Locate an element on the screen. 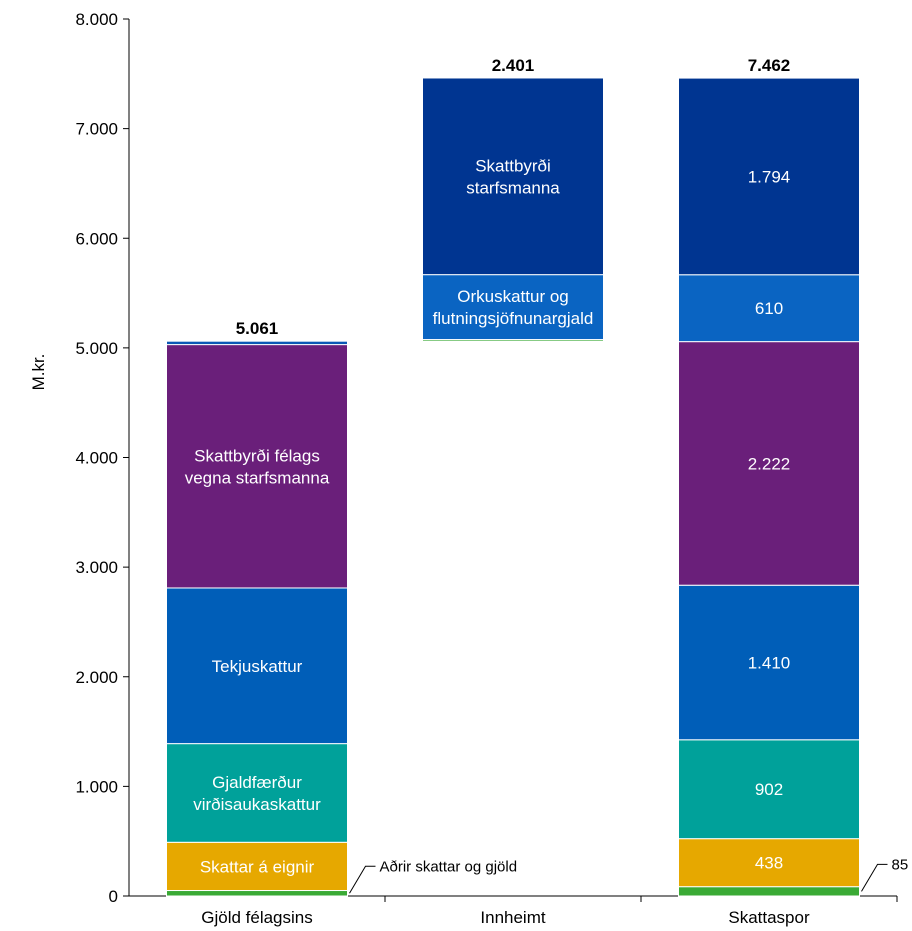 This screenshot has width=912, height=931. segment-label-line: Gjaldfærður is located at coordinates (257, 782).